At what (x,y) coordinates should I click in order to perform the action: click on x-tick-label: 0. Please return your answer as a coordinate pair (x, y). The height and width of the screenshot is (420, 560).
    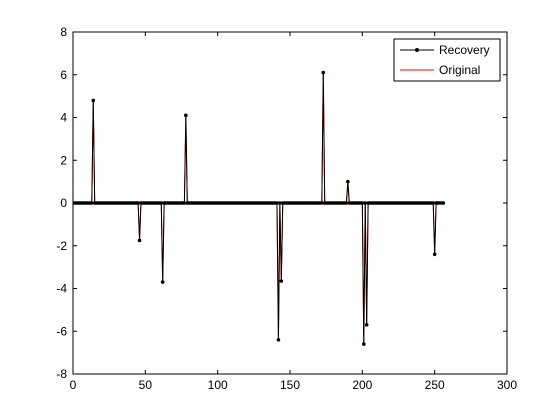
    Looking at the image, I should click on (73, 385).